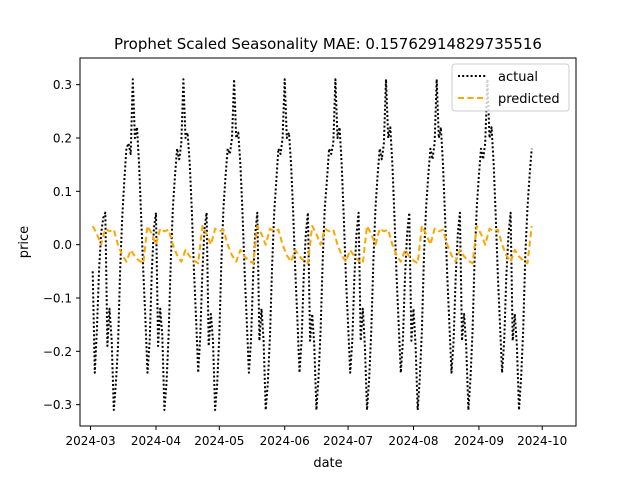  What do you see at coordinates (90, 441) in the screenshot?
I see `x-tick-label: 2024-03` at bounding box center [90, 441].